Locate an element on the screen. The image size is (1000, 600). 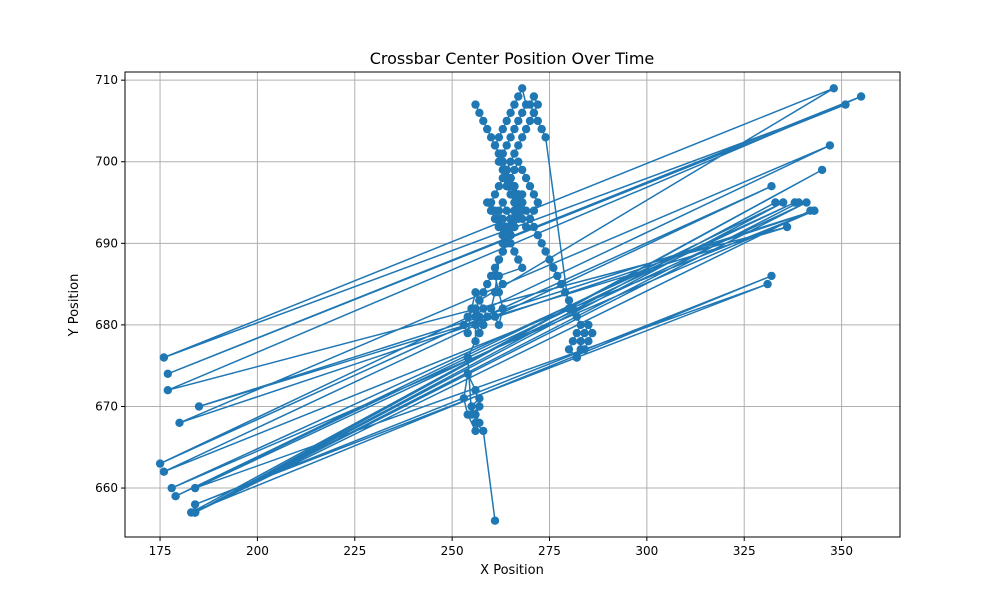
y-axis-label: Y Position is located at coordinates (74, 306).